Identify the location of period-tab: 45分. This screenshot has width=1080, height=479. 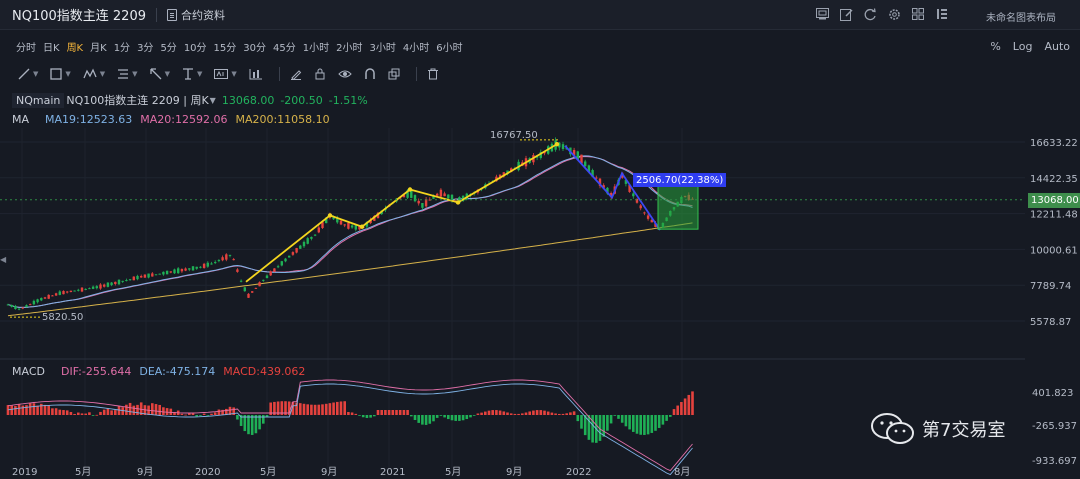
(284, 48).